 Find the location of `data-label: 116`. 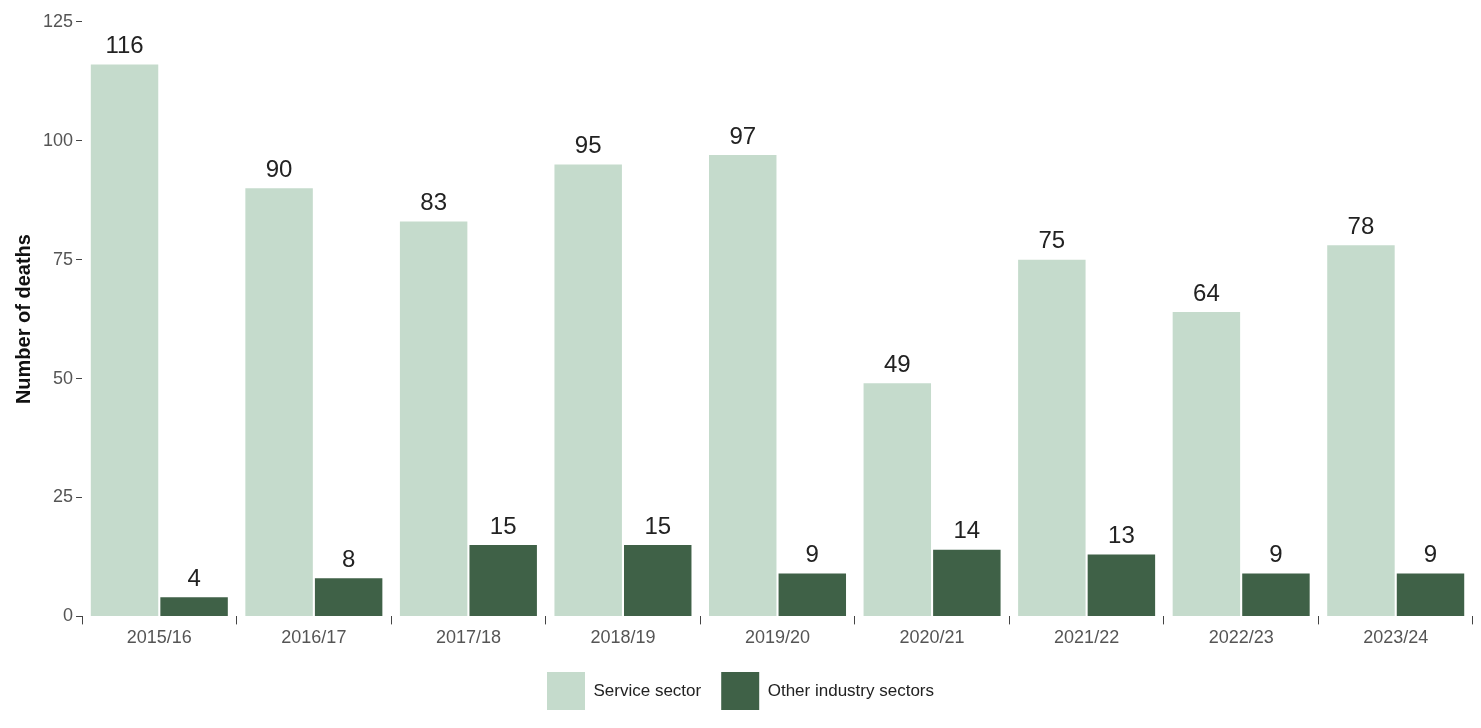

data-label: 116 is located at coordinates (124, 45).